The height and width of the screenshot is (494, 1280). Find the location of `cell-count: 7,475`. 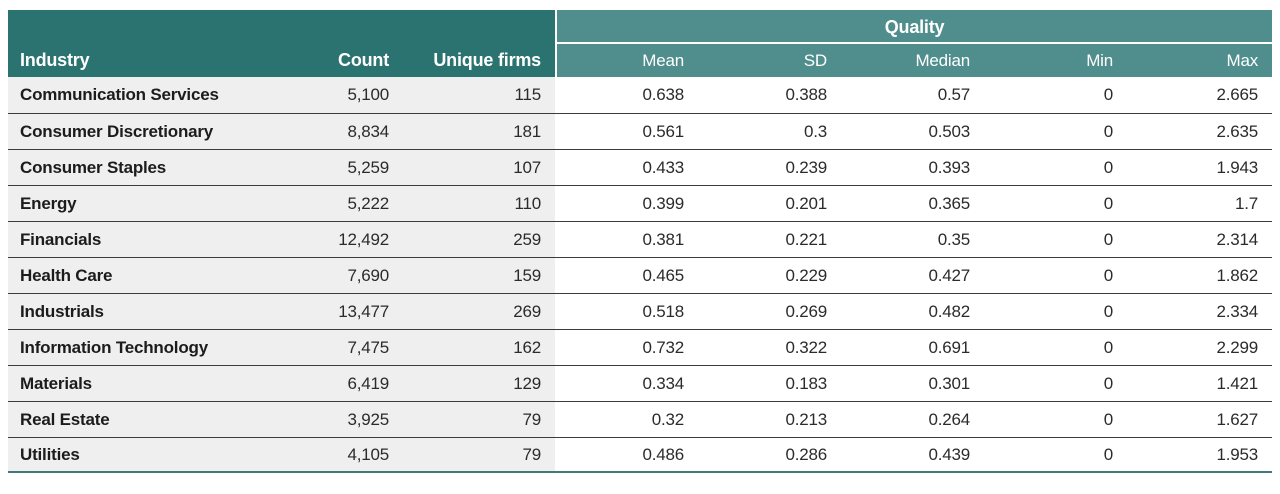

cell-count: 7,475 is located at coordinates (355, 347).